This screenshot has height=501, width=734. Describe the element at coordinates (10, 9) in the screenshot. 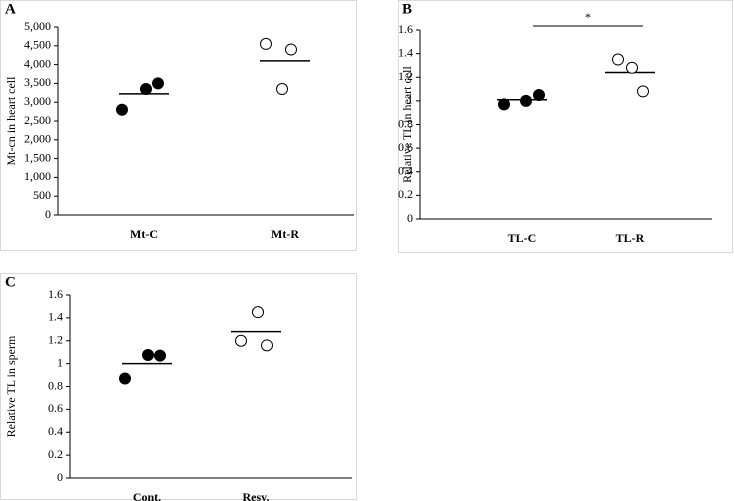

I see `panel-letter: A` at that location.